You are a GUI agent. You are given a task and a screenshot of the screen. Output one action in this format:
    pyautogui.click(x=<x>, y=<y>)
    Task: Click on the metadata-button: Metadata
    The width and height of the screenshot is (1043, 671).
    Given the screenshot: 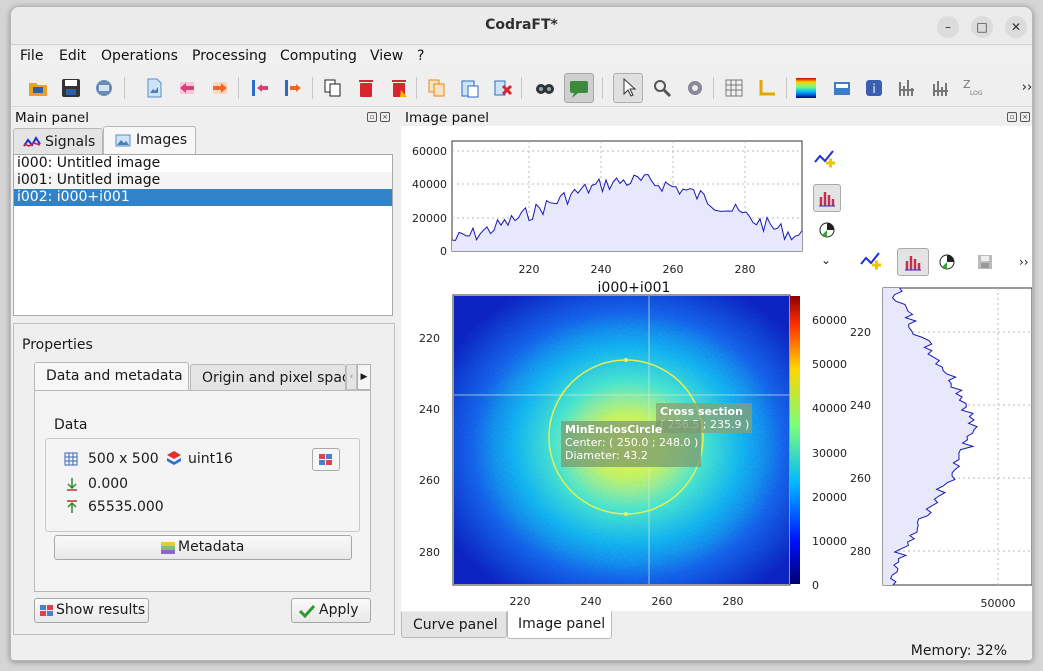 What is the action you would take?
    pyautogui.click(x=203, y=547)
    